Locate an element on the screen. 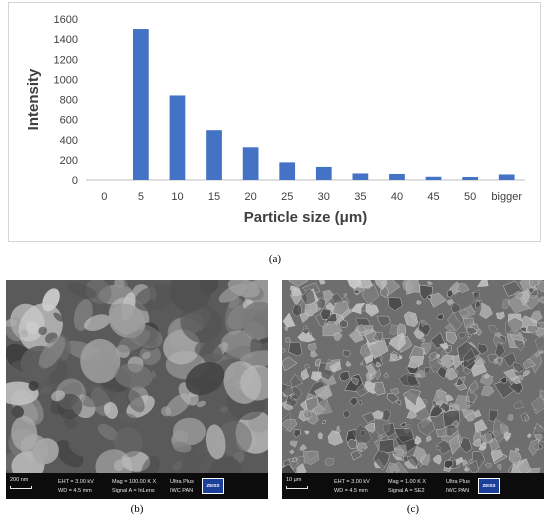 This screenshot has width=550, height=521. signal-value: Signal A = SE2 is located at coordinates (406, 491).